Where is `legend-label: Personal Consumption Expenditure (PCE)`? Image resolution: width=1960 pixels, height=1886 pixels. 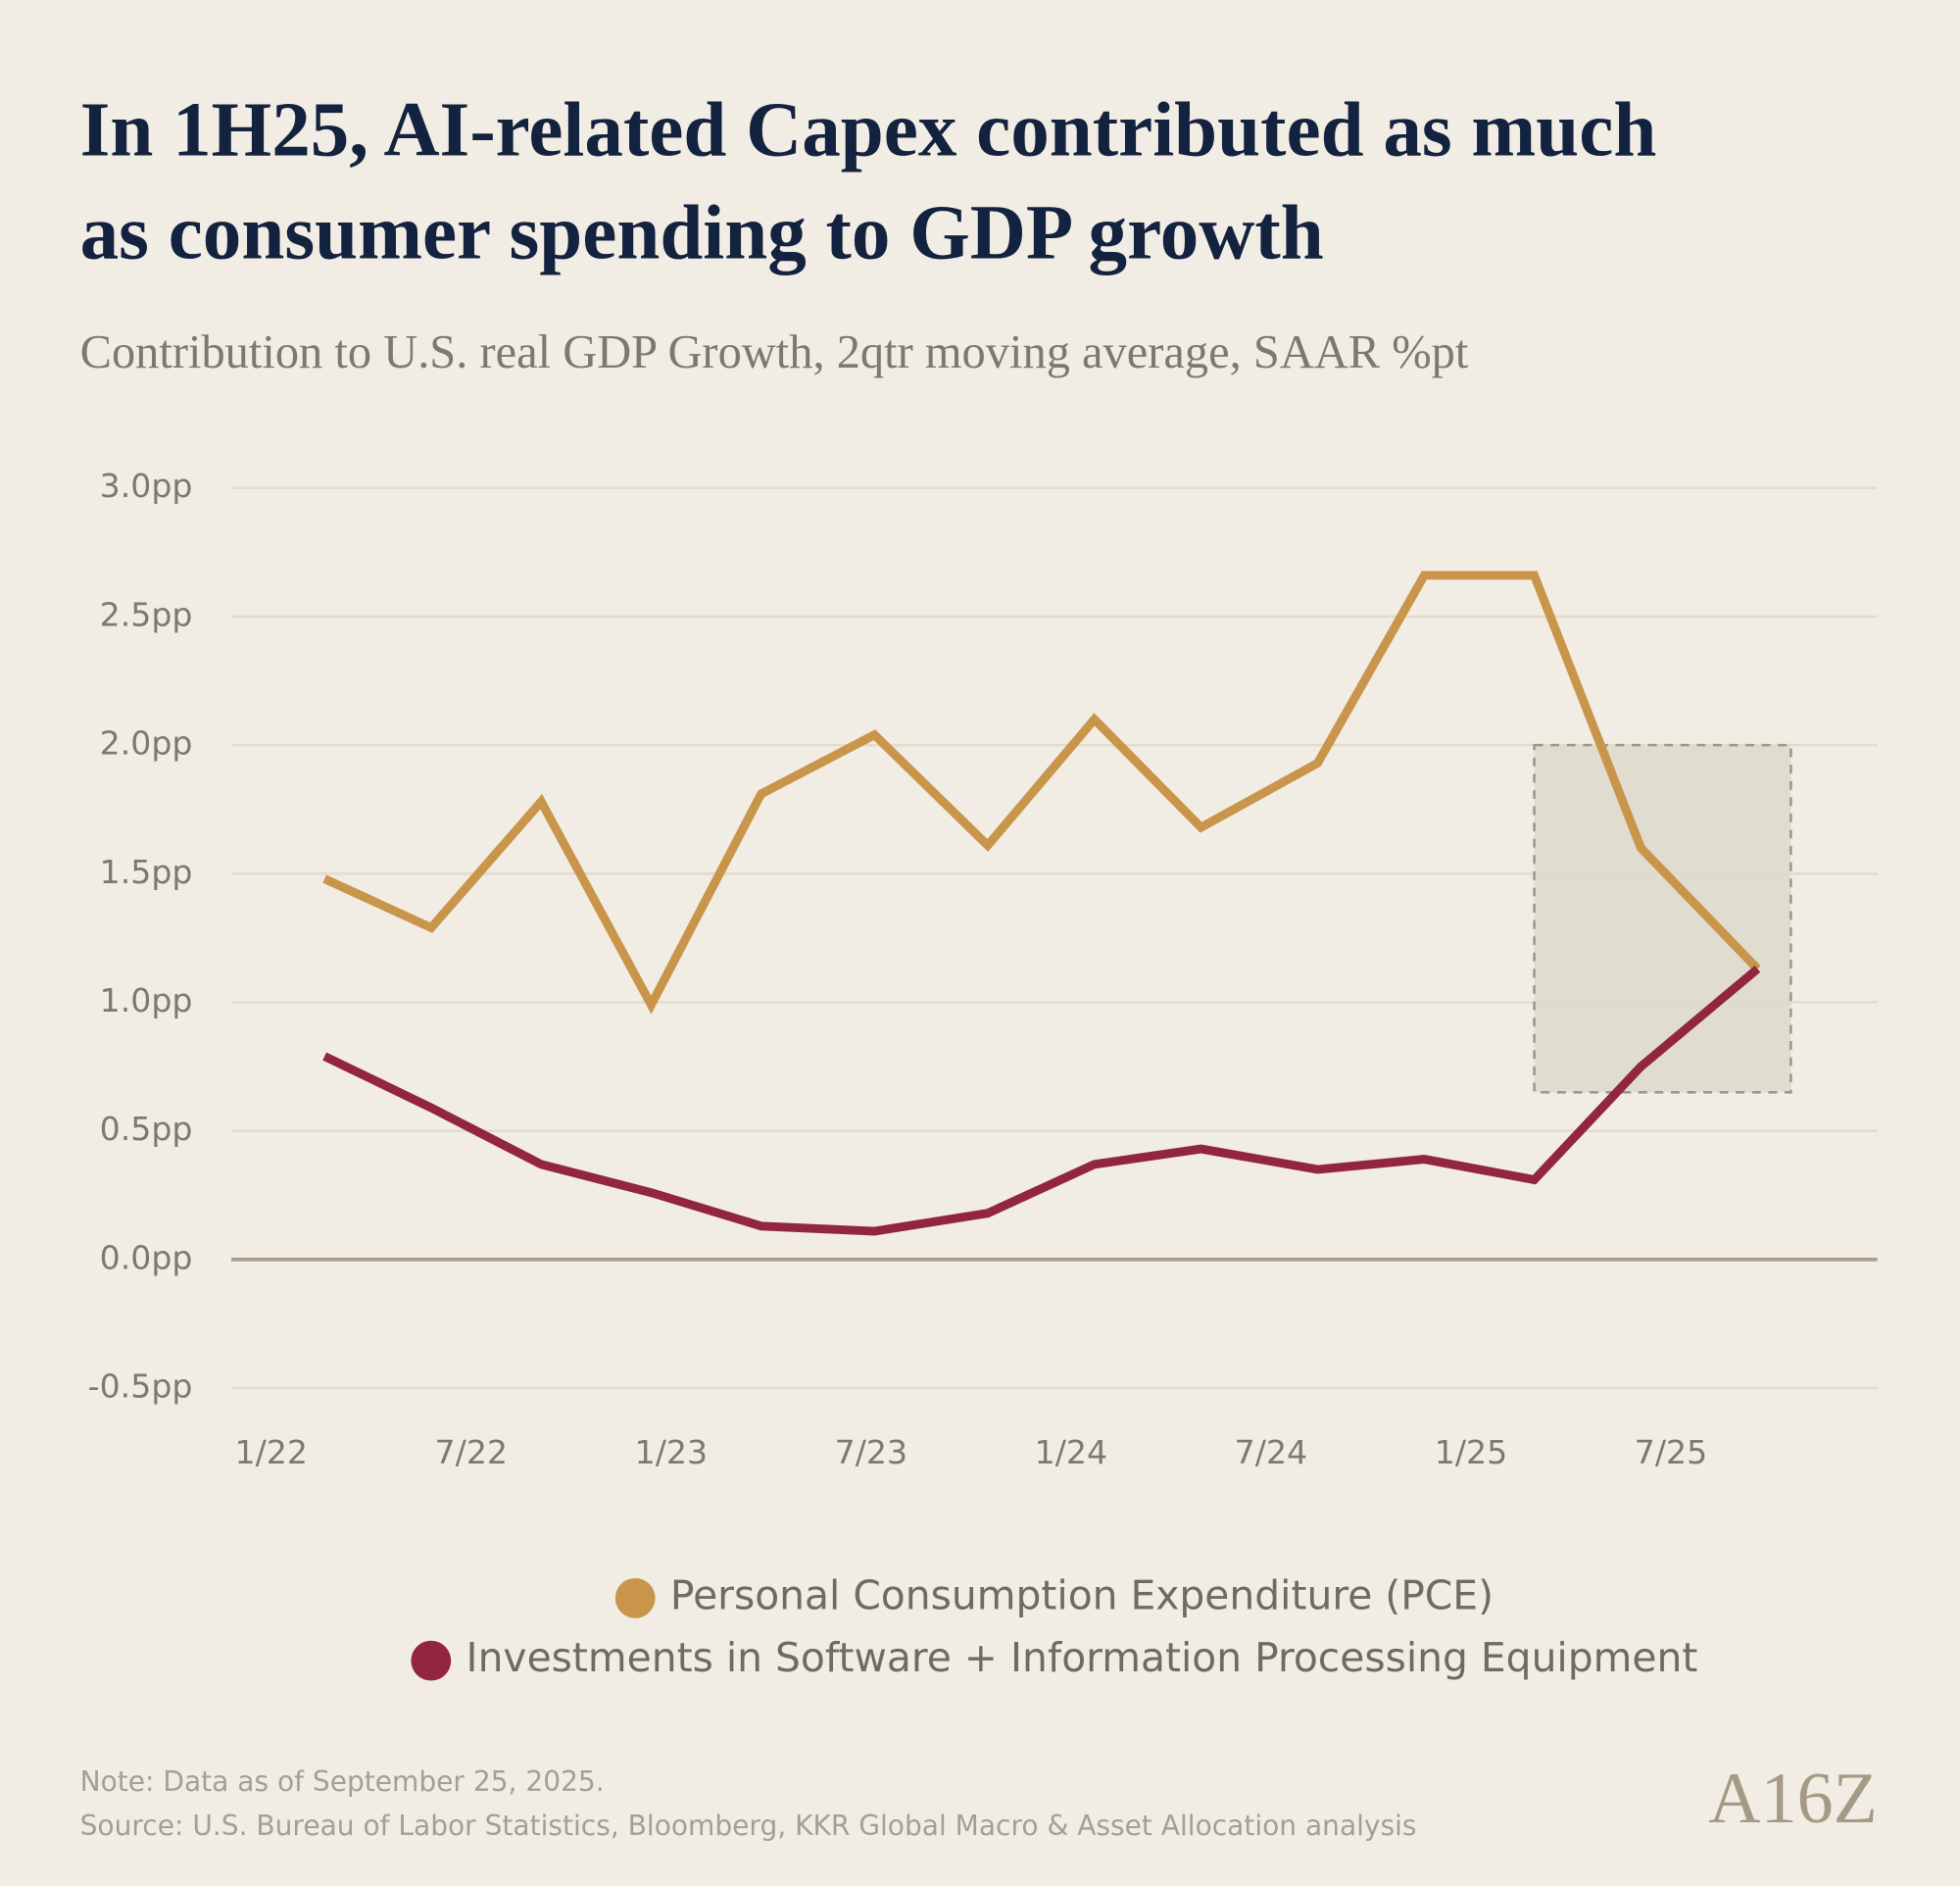
legend-label: Personal Consumption Expenditure (PCE) is located at coordinates (1082, 1594).